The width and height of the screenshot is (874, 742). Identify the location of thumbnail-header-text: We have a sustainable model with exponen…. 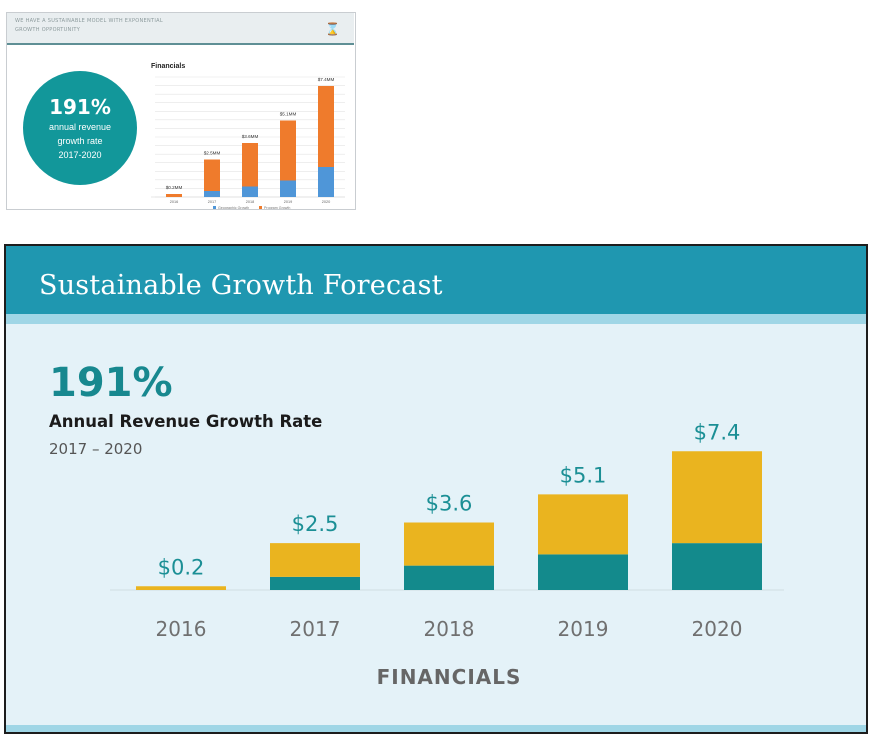
(89, 25).